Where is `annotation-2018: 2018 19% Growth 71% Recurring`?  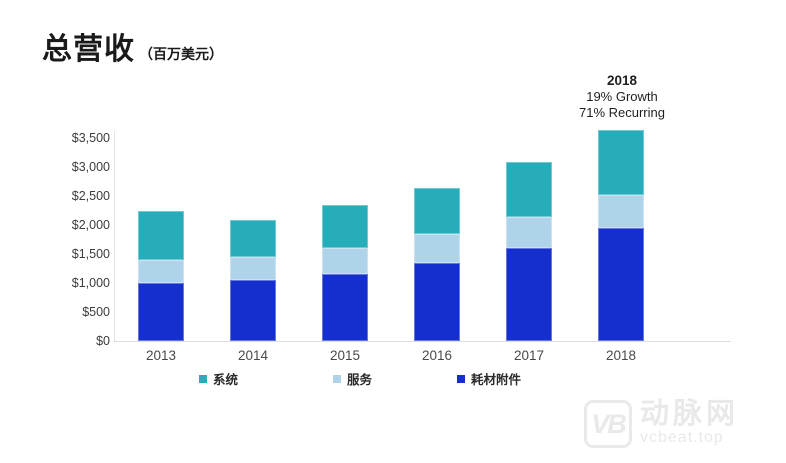
annotation-2018: 2018 19% Growth 71% Recurring is located at coordinates (622, 96).